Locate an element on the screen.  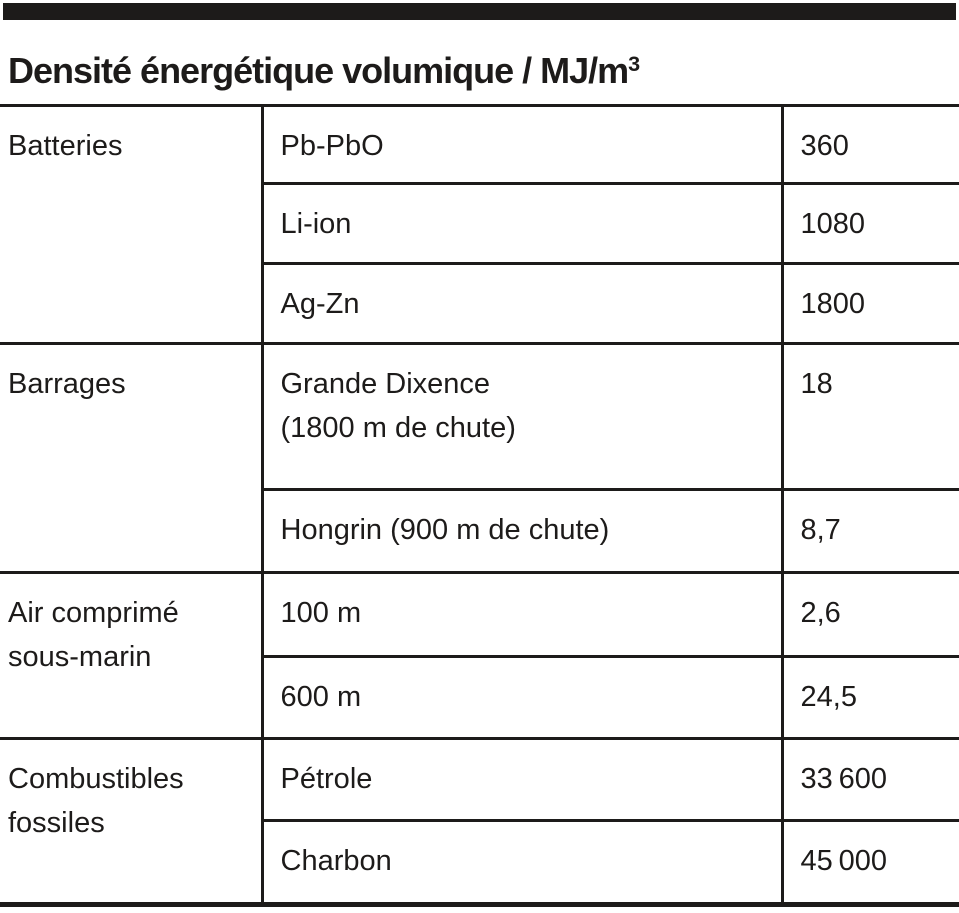
value-cell-petrole: 33 600 is located at coordinates (869, 778).